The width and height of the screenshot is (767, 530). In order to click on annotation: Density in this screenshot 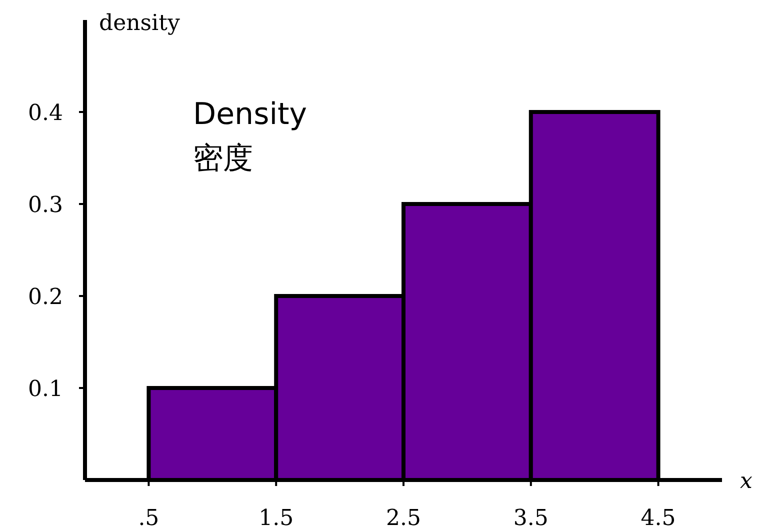, I will do `click(250, 114)`.